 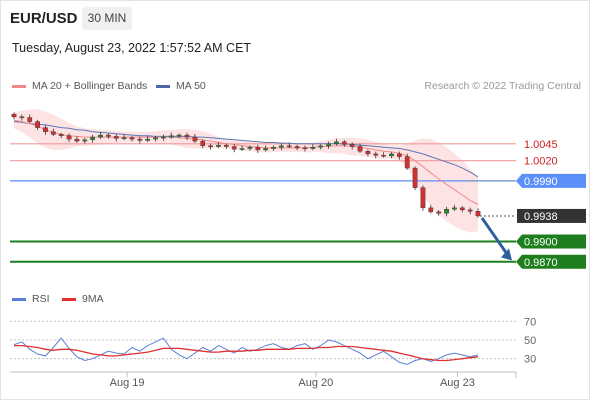 I want to click on pair-title: EUR/USD, so click(x=44, y=18).